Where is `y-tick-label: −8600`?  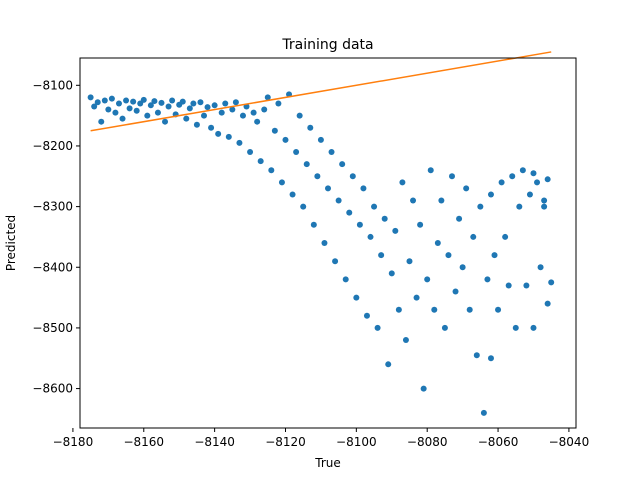 y-tick-label: −8600 is located at coordinates (52, 389).